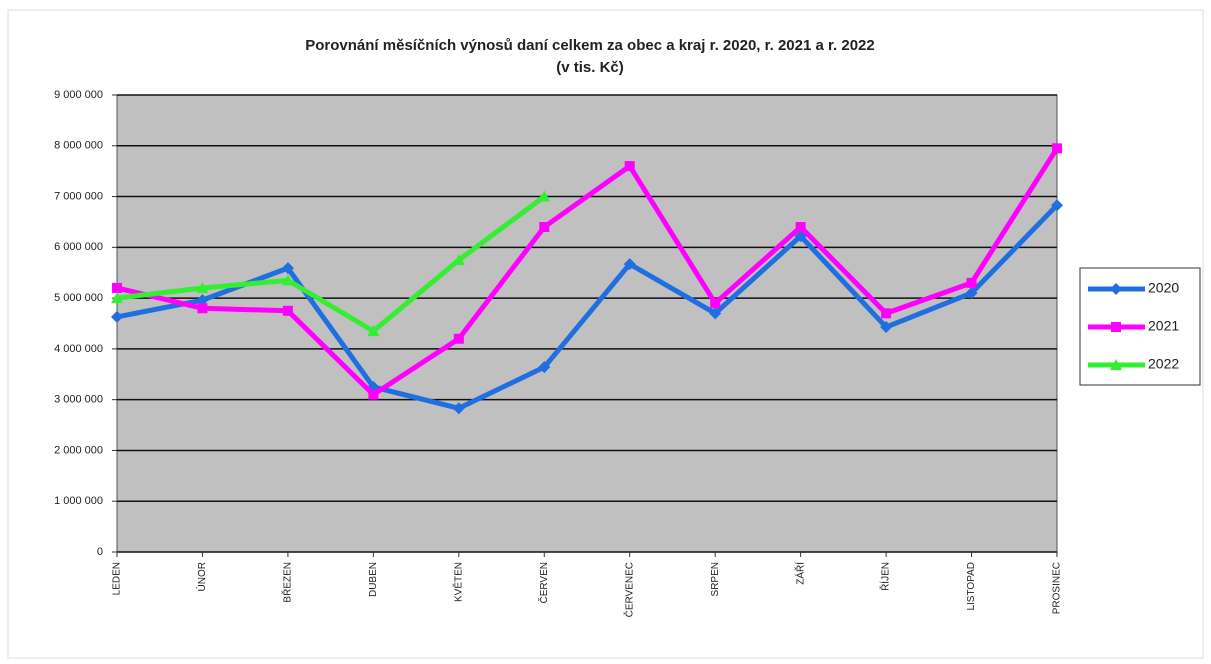  Describe the element at coordinates (1163, 326) in the screenshot. I see `legend-label: 2021` at that location.